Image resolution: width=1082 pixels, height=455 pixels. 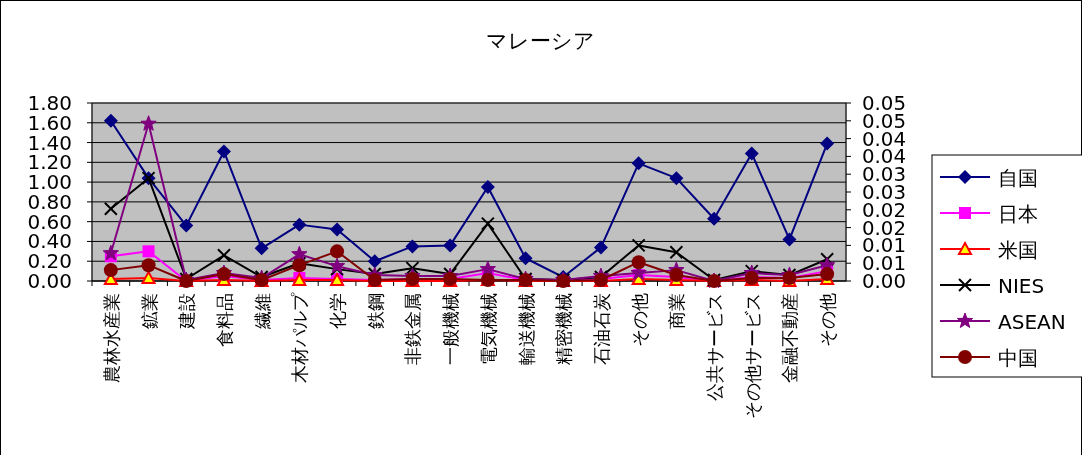 I want to click on y2-tick-label: 0.00, so click(x=884, y=281).